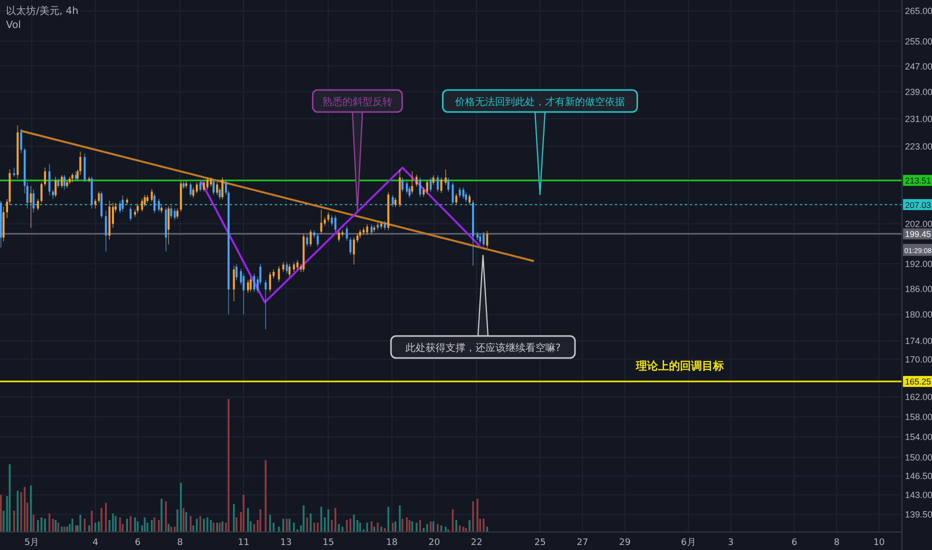 This screenshot has width=932, height=550. Describe the element at coordinates (539, 102) in the screenshot. I see `annotation: 价格无法回到此处，才有新的做空依据` at that location.